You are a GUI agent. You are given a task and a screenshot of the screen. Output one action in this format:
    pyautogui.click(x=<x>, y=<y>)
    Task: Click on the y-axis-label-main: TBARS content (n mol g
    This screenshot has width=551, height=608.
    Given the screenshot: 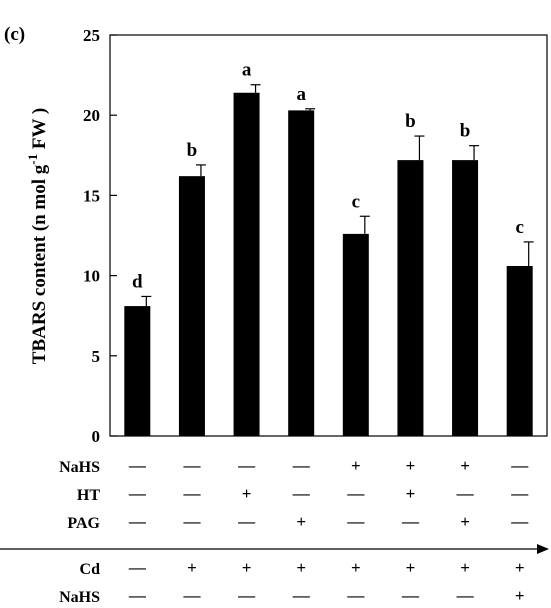 What is the action you would take?
    pyautogui.click(x=39, y=264)
    